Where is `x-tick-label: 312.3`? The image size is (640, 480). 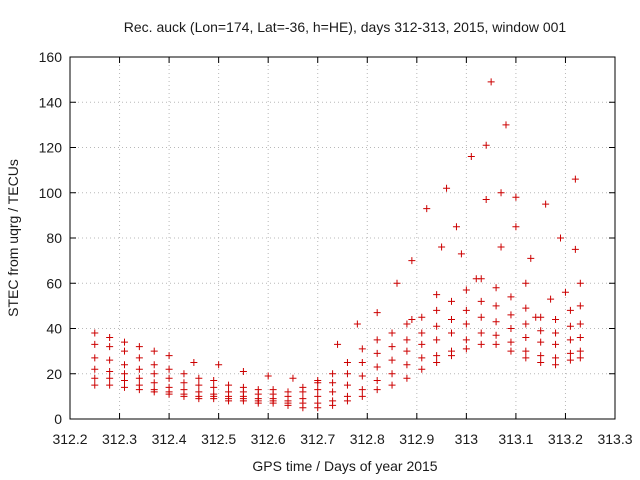
x-tick-label: 312.3 is located at coordinates (119, 439).